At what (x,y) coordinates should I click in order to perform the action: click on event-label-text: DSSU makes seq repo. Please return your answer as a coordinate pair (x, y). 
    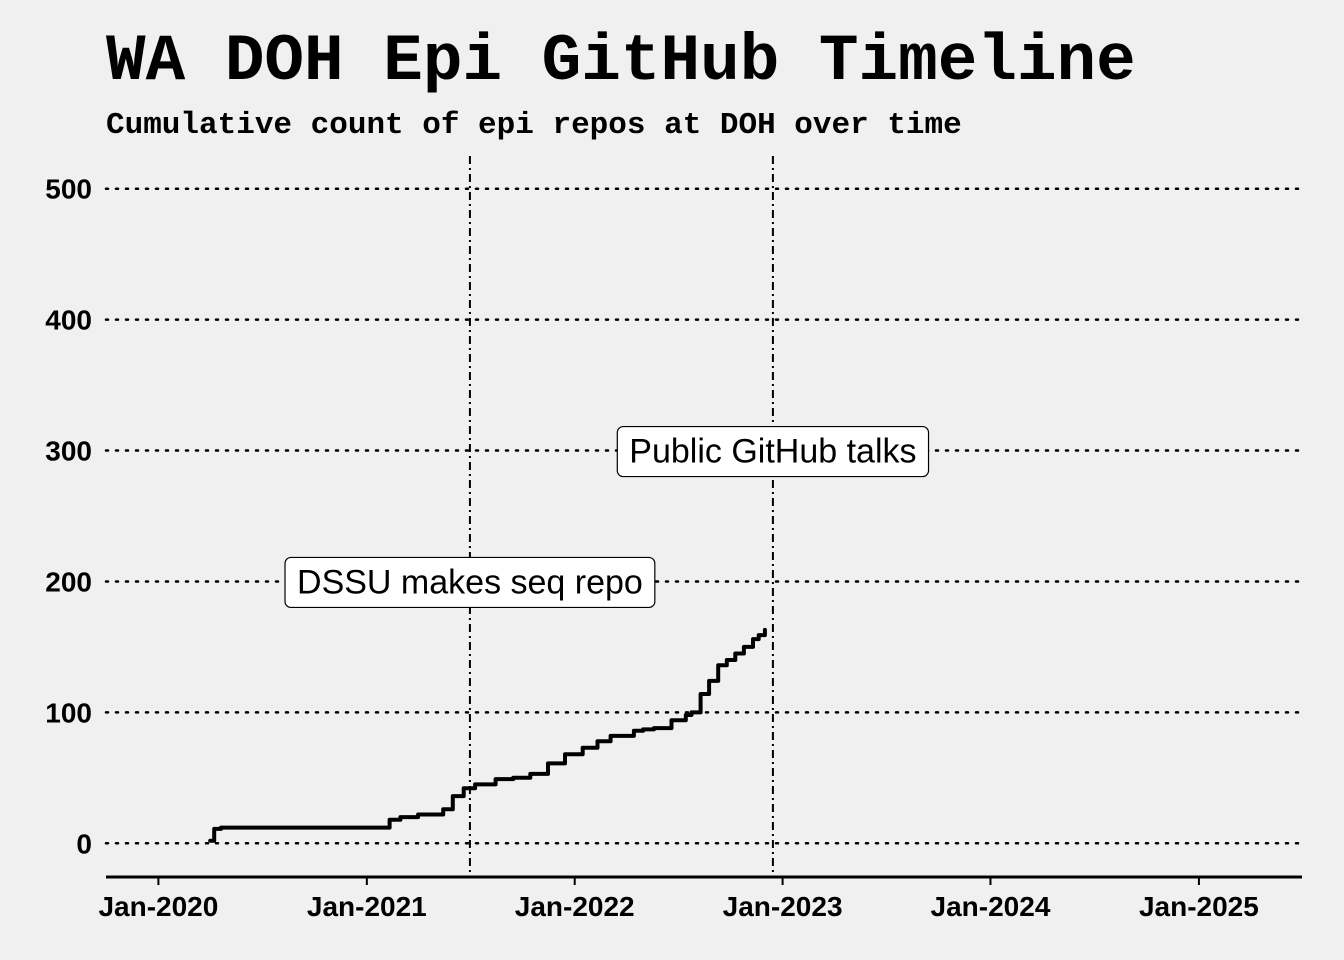
    Looking at the image, I should click on (470, 582).